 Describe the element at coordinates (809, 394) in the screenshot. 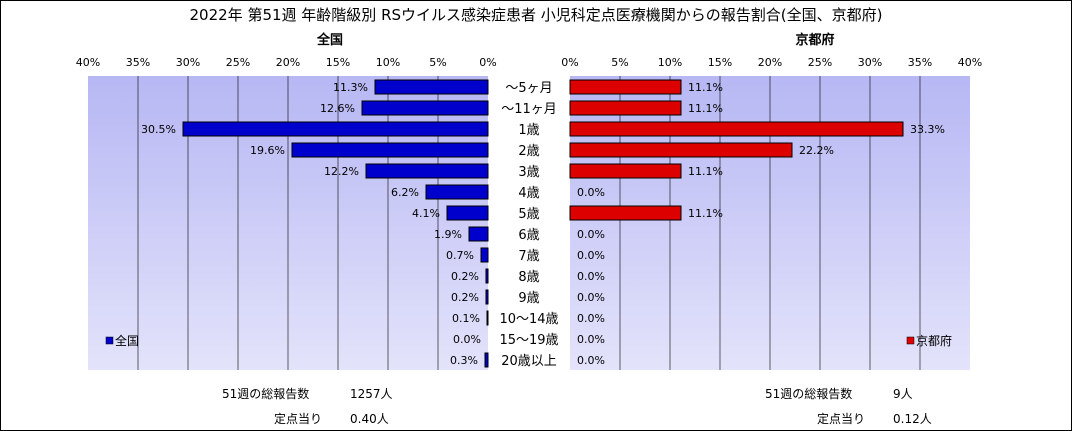

I see `right-total-reports-label: 51週の総報告数` at that location.